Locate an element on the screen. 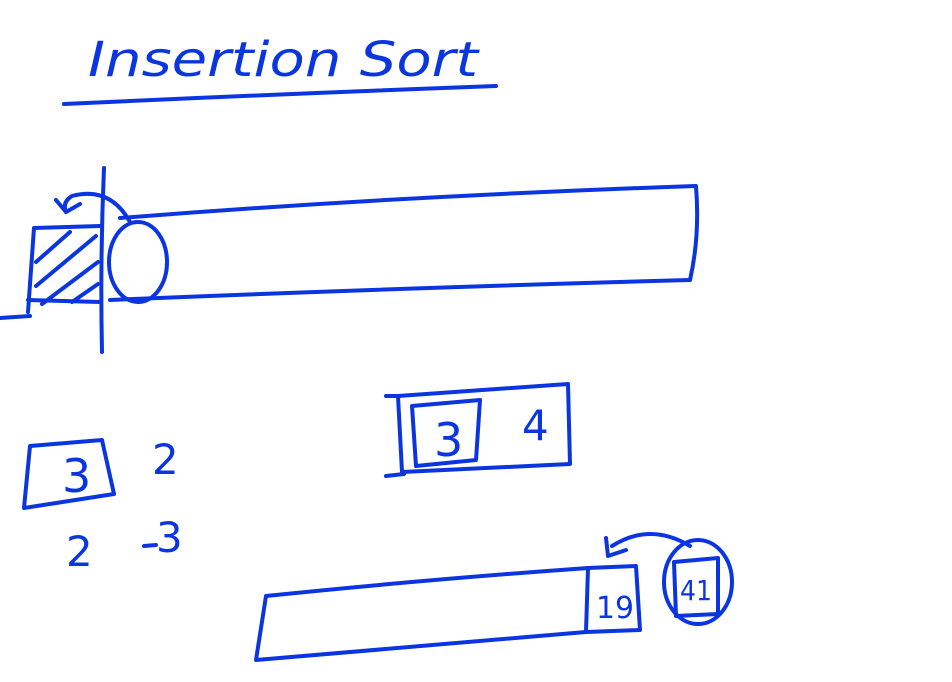 The image size is (952, 682). last-cell-outline is located at coordinates (613, 599).